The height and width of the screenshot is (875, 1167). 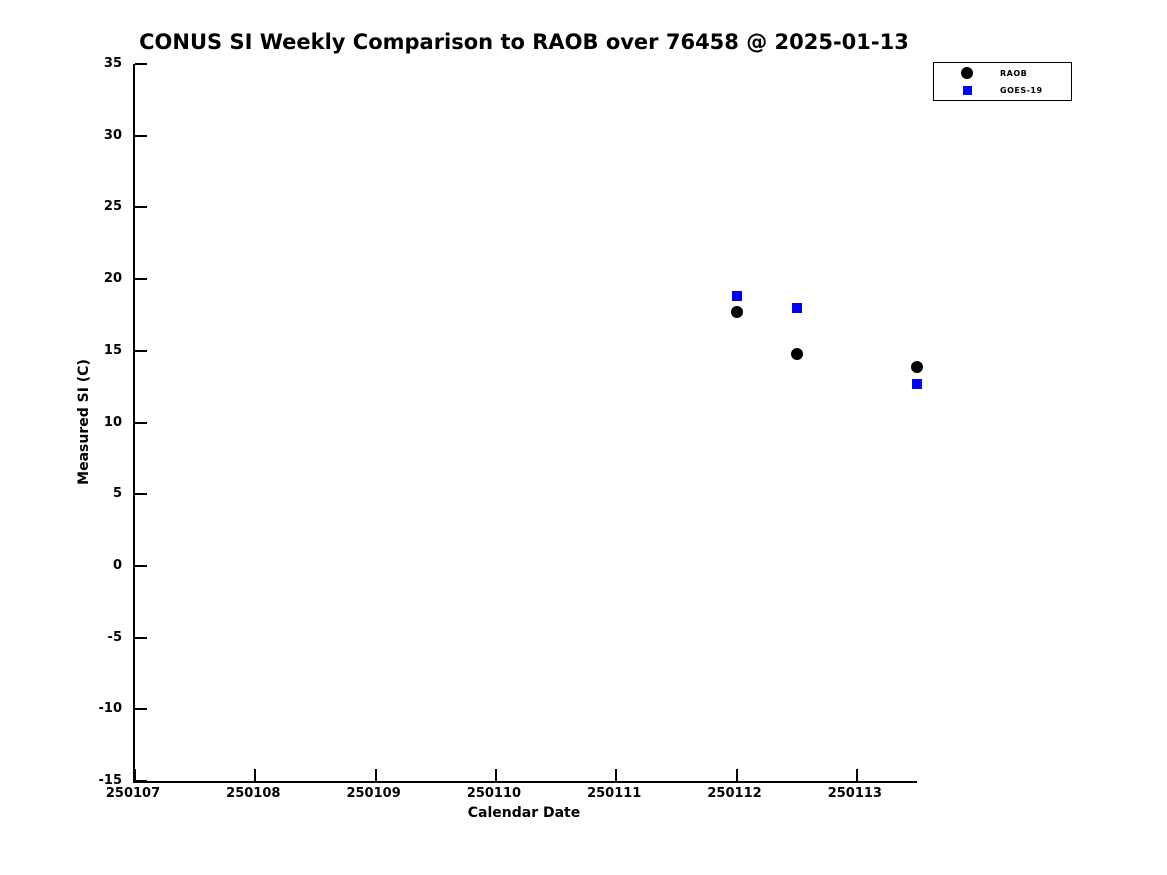 What do you see at coordinates (1002, 81) in the screenshot?
I see `legend: RAOB GOES-19` at bounding box center [1002, 81].